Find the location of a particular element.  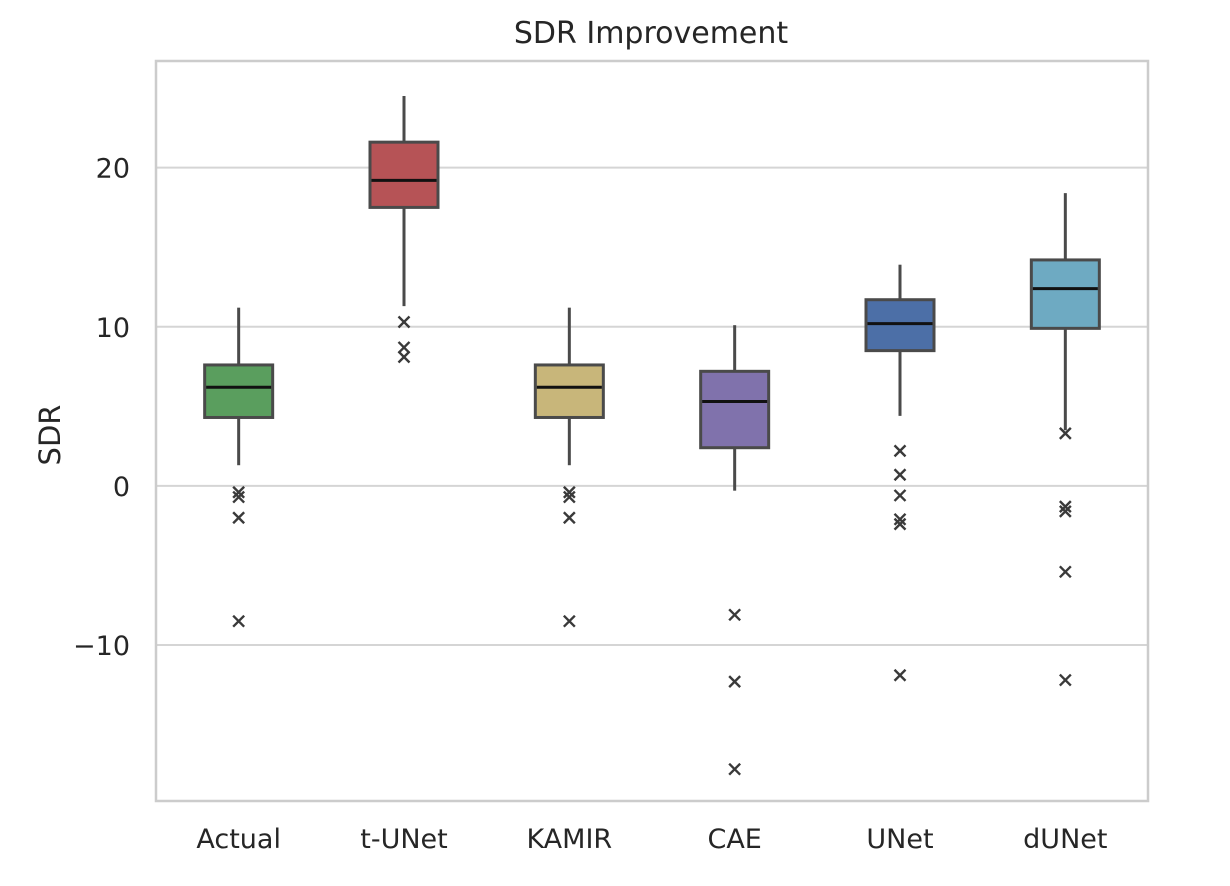

box-dunet is located at coordinates (1065, 440).